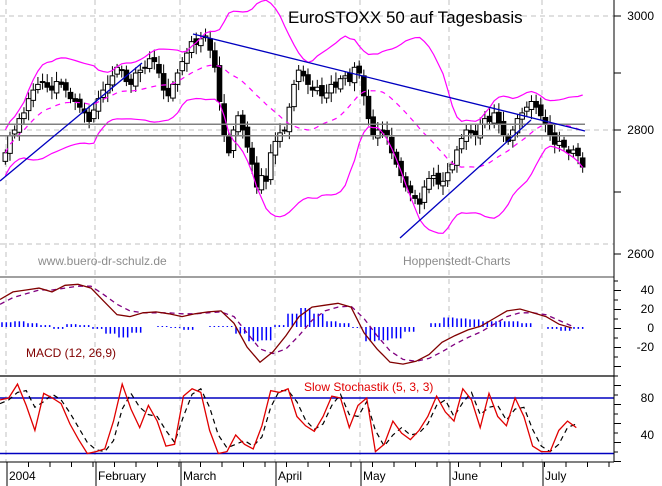 The height and width of the screenshot is (486, 662). I want to click on x-label-may: May, so click(374, 476).